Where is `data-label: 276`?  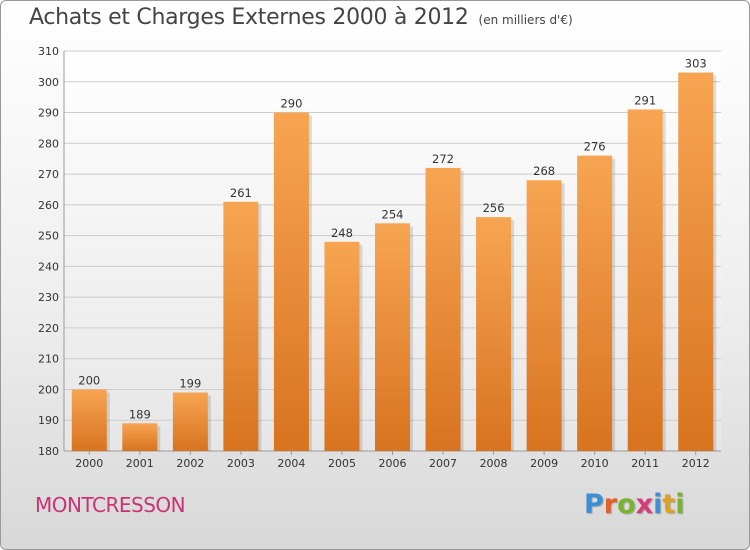 data-label: 276 is located at coordinates (595, 147).